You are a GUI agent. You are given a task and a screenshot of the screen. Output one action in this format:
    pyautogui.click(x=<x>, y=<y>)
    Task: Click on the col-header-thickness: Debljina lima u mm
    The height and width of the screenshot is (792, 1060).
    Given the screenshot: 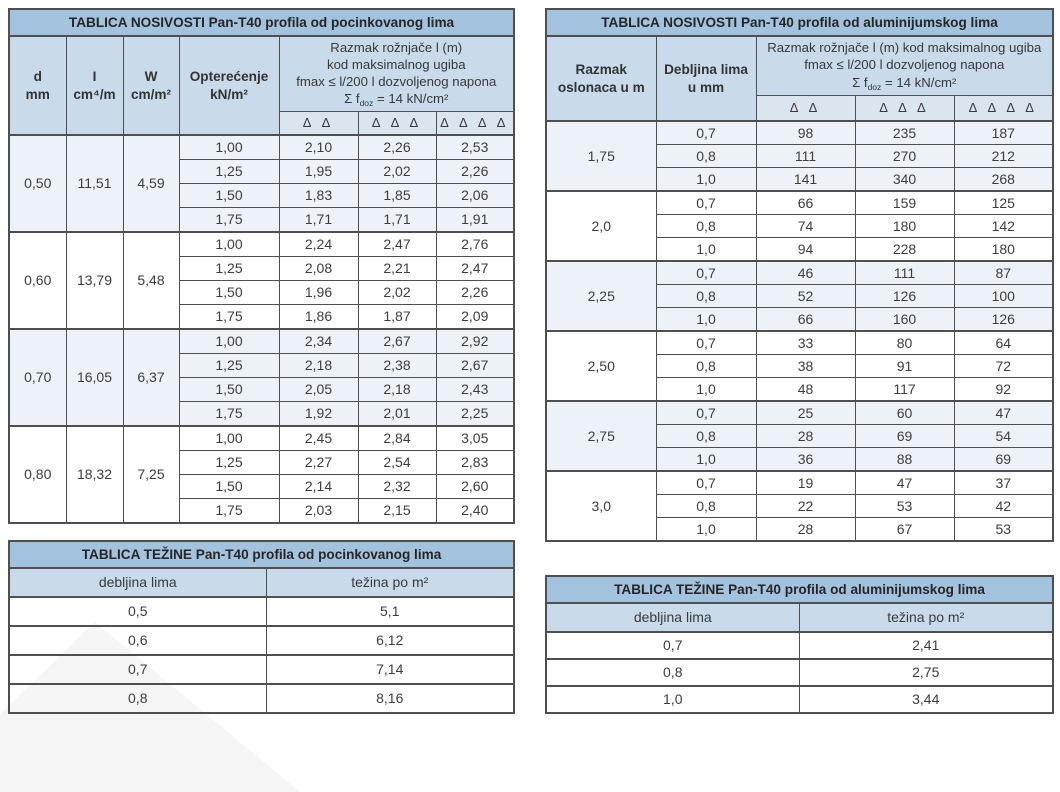 What is the action you would take?
    pyautogui.click(x=706, y=78)
    